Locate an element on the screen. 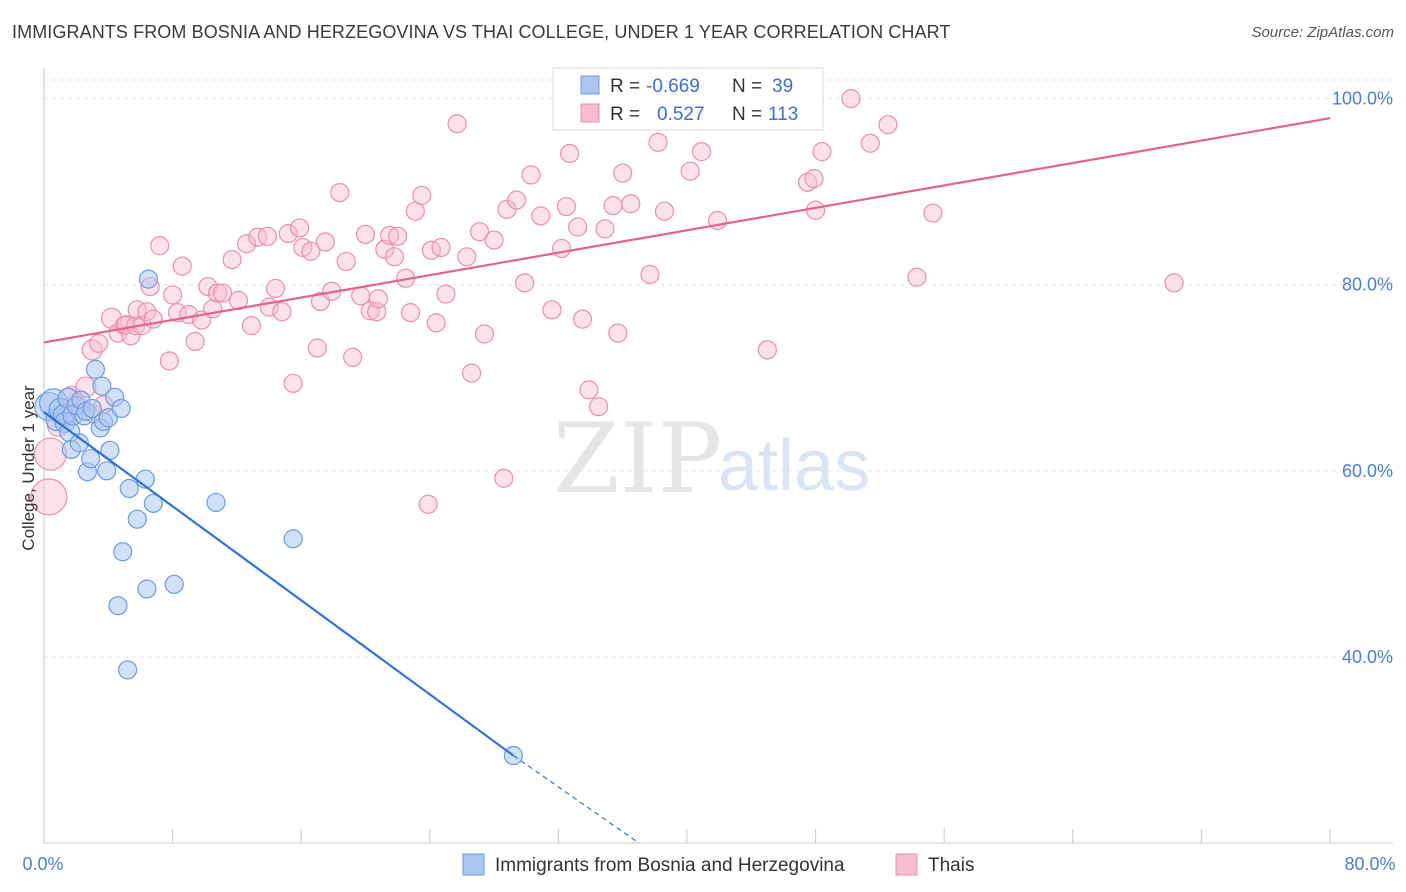 This screenshot has width=1406, height=892. legend-r-value-bosnia: -0.669 is located at coordinates (673, 86).